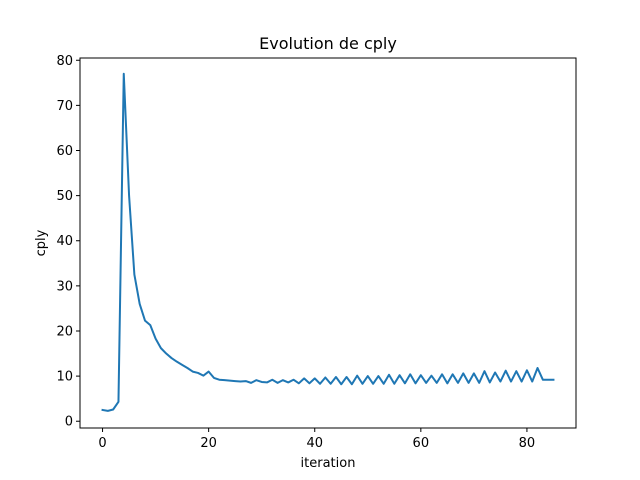 Image resolution: width=640 pixels, height=480 pixels. I want to click on chart-title: Evolution de cply, so click(328, 43).